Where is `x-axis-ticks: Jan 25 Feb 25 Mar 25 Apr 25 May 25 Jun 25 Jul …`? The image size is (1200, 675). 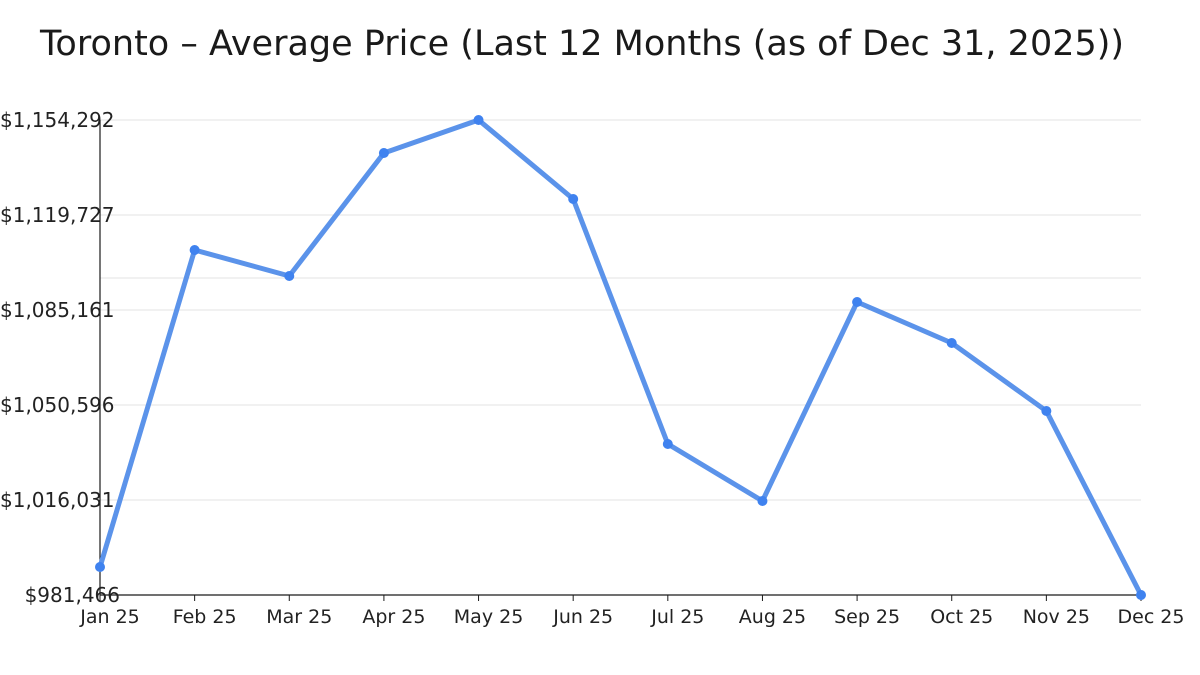
x-axis-ticks: Jan 25 Feb 25 Mar 25 Apr 25 May 25 Jun 25 Jul … is located at coordinates (631, 611).